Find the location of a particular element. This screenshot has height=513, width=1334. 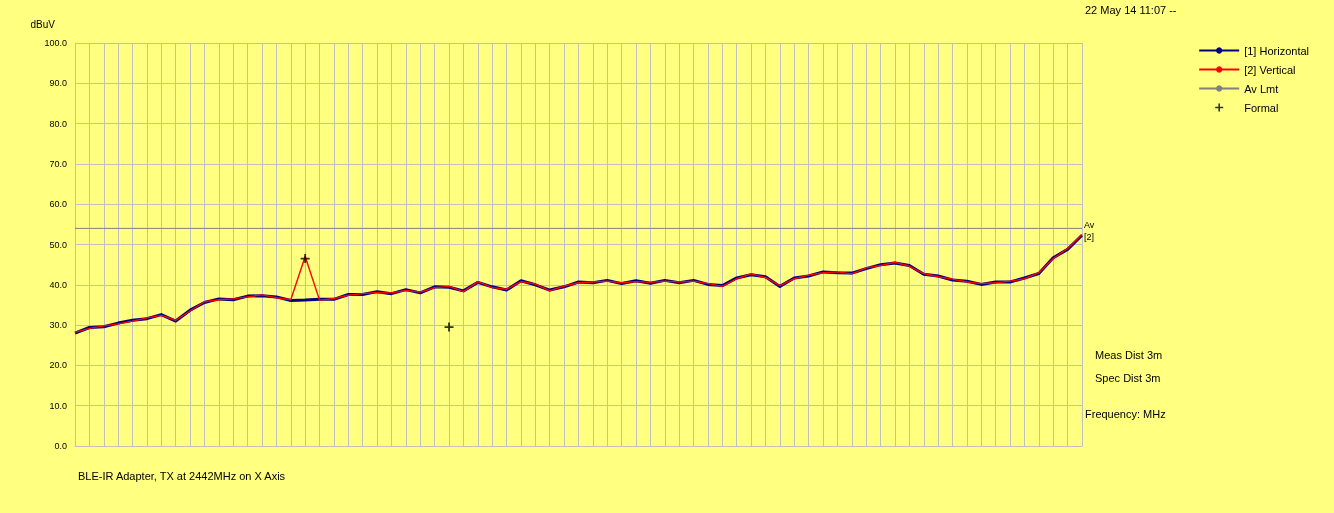

legend-label: [1] Horizontal is located at coordinates (1276, 50).